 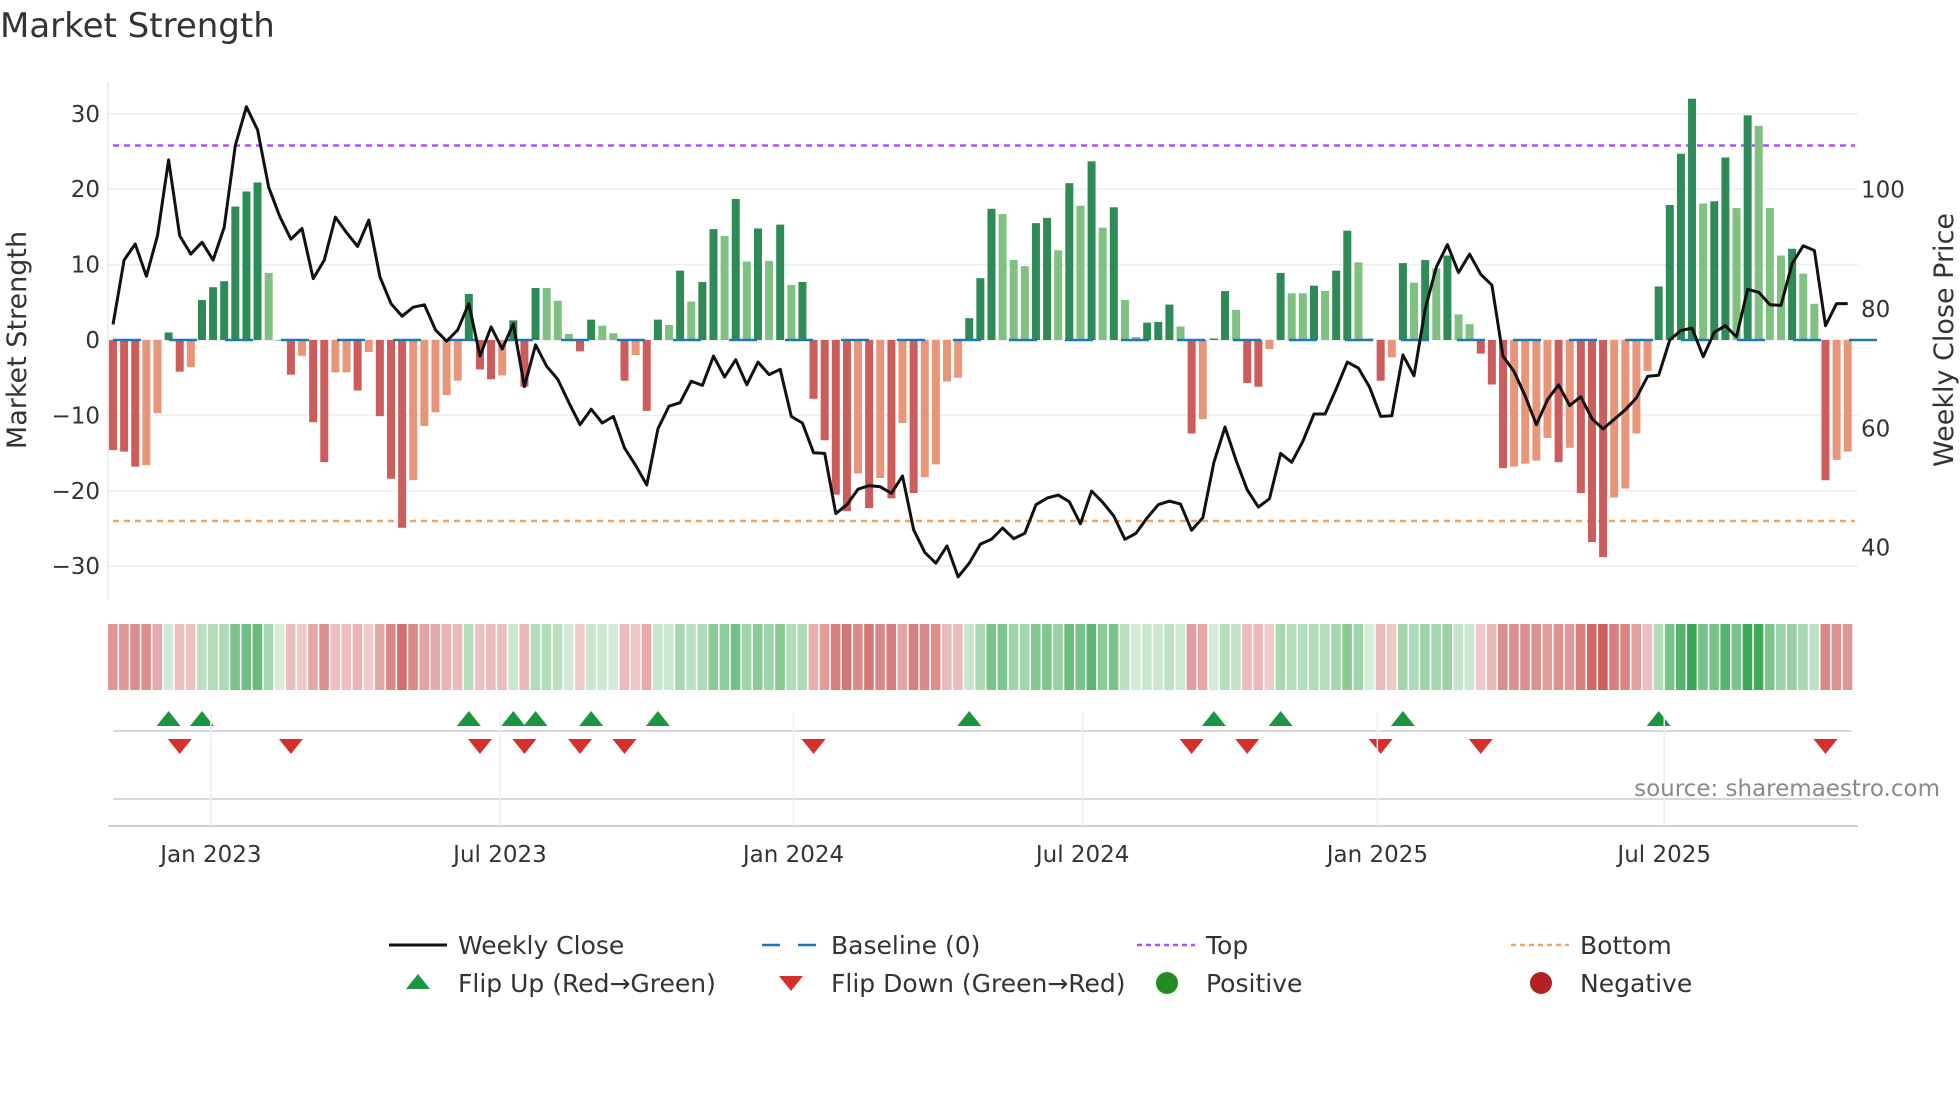 What do you see at coordinates (1167, 983) in the screenshot?
I see `circle-icon` at bounding box center [1167, 983].